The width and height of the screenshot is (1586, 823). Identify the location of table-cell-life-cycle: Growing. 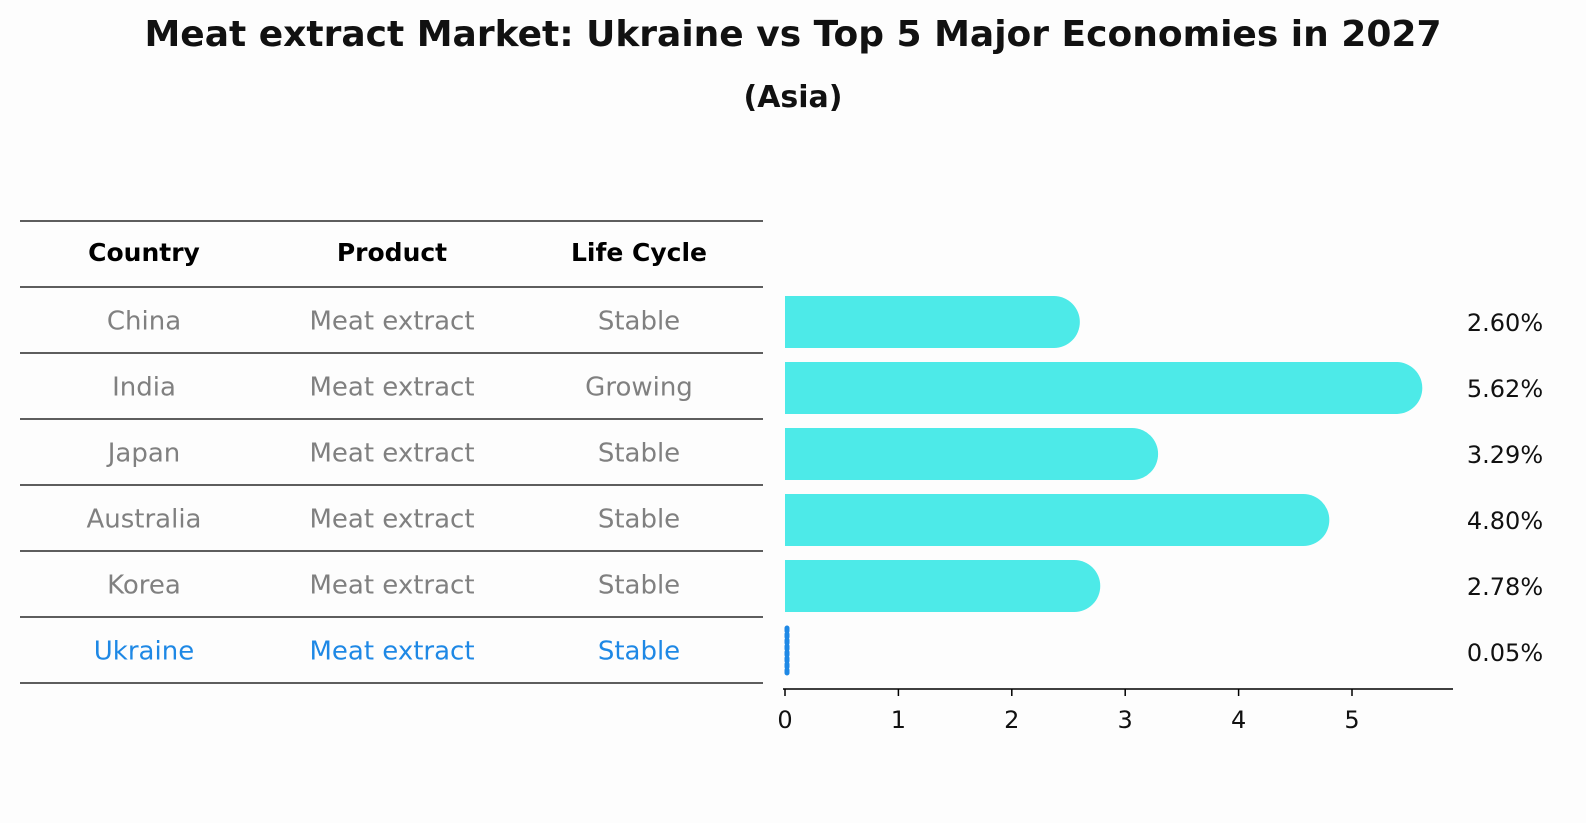
(639, 388).